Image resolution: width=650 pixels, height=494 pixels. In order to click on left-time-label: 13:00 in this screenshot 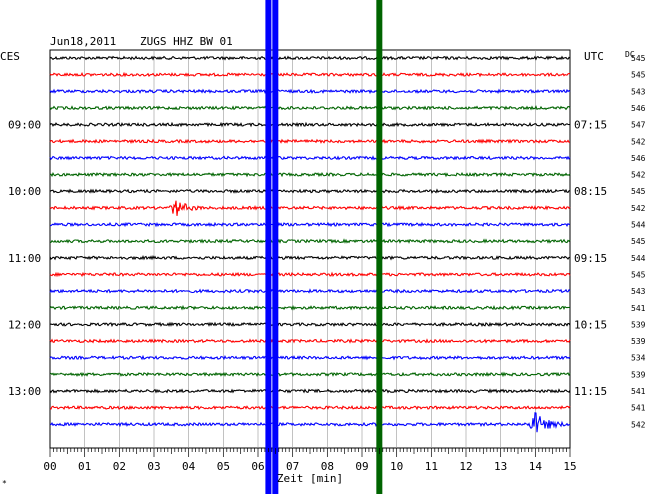, I will do `click(24, 391)`.